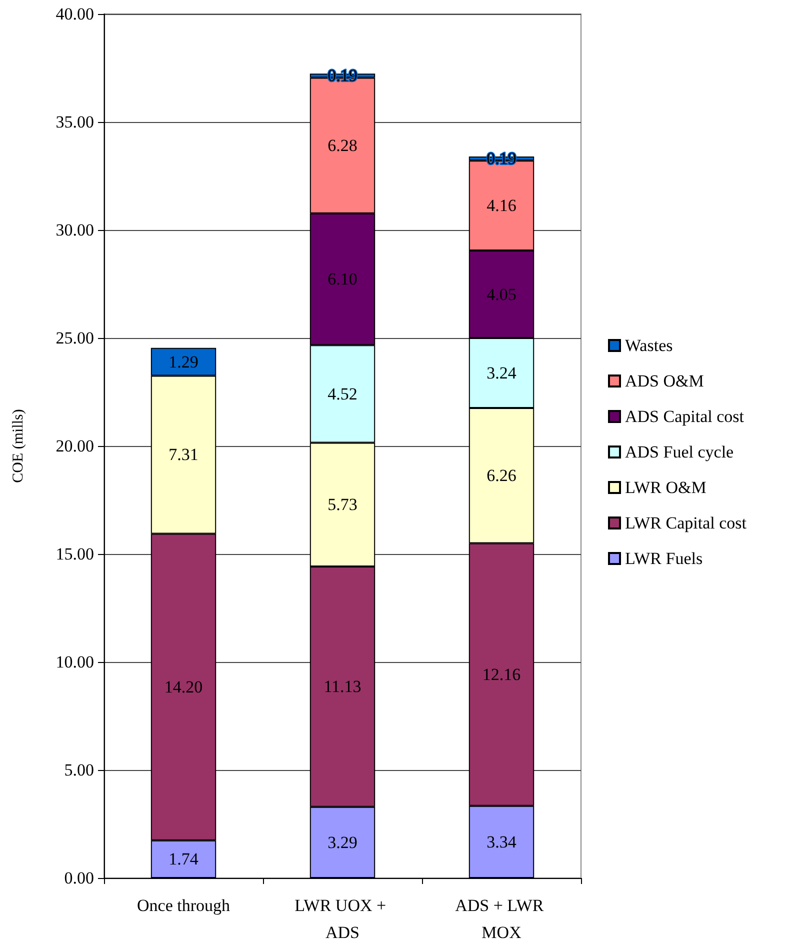 This screenshot has width=792, height=949. Describe the element at coordinates (649, 345) in the screenshot. I see `legend-label: Wastes` at that location.